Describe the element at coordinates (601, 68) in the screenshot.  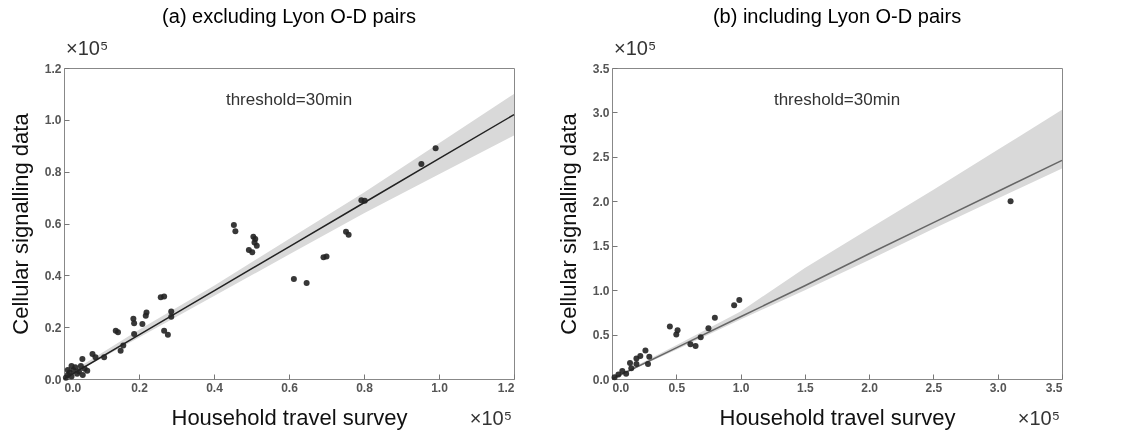
I see `y-tick-label: 3.5` at that location.